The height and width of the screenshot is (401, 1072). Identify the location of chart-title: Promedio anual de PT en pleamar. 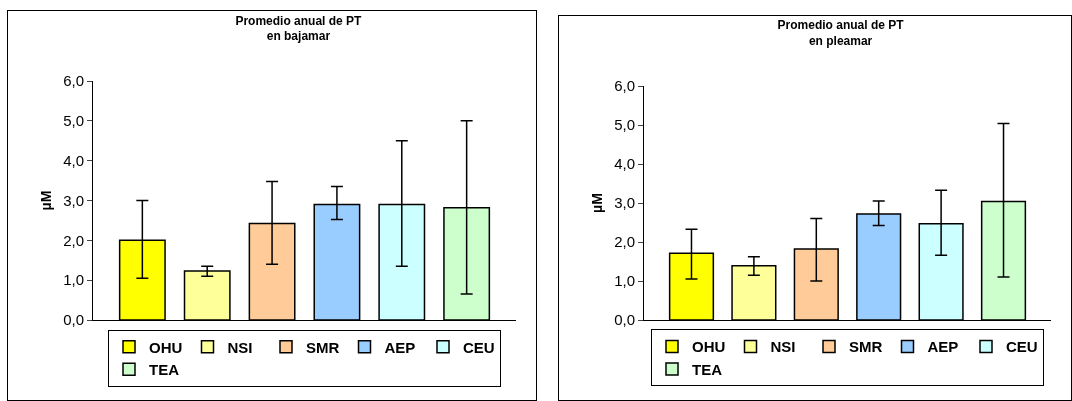
(841, 33).